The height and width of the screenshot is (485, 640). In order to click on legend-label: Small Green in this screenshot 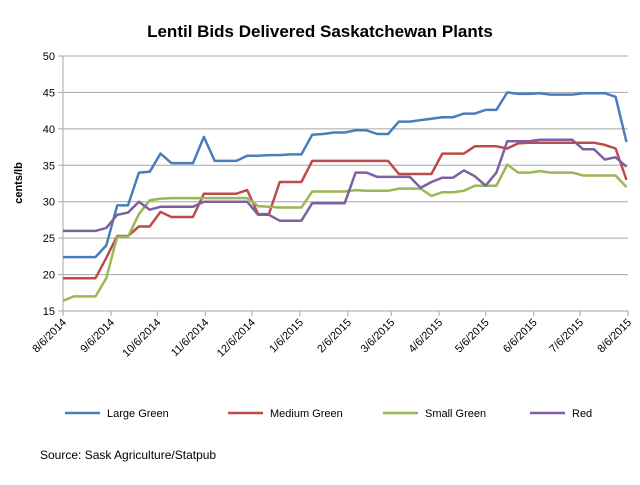, I will do `click(455, 414)`.